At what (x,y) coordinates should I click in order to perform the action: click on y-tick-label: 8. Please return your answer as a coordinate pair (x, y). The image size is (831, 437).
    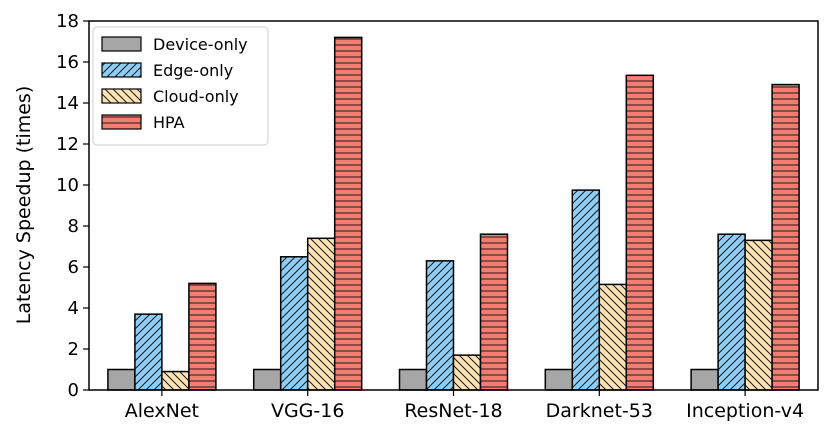
    Looking at the image, I should click on (73, 226).